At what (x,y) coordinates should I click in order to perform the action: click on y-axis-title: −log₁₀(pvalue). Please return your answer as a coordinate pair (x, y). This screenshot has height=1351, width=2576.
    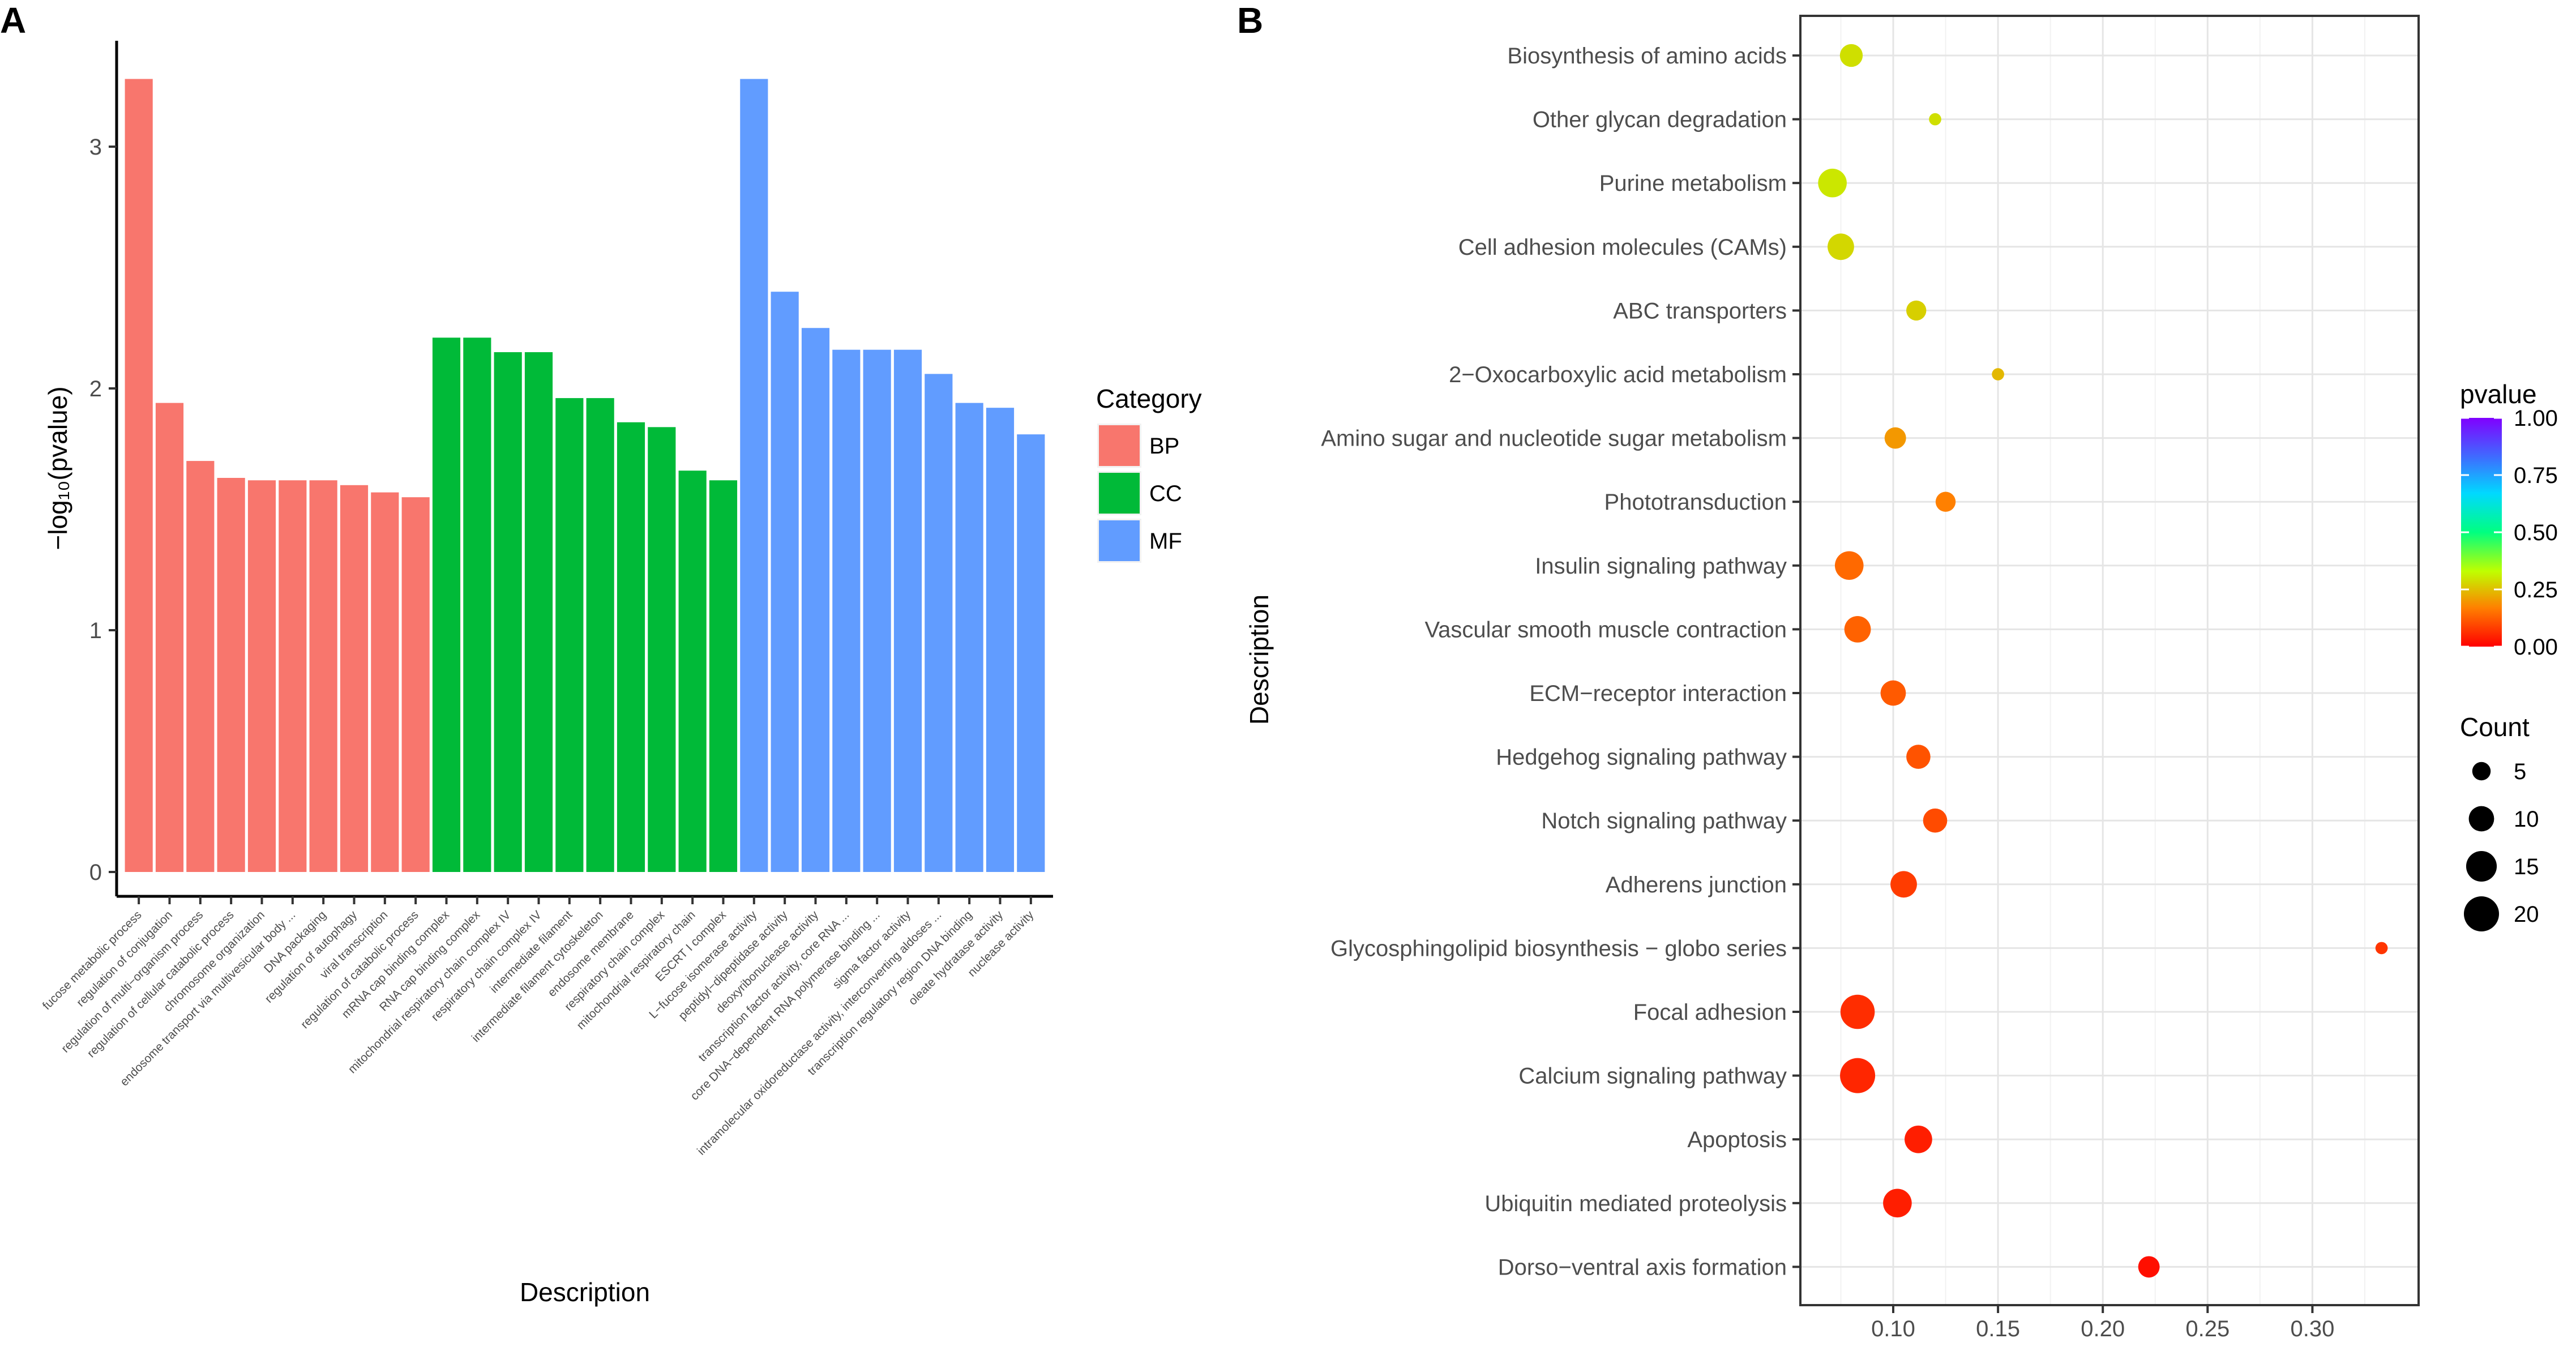
    Looking at the image, I should click on (57, 468).